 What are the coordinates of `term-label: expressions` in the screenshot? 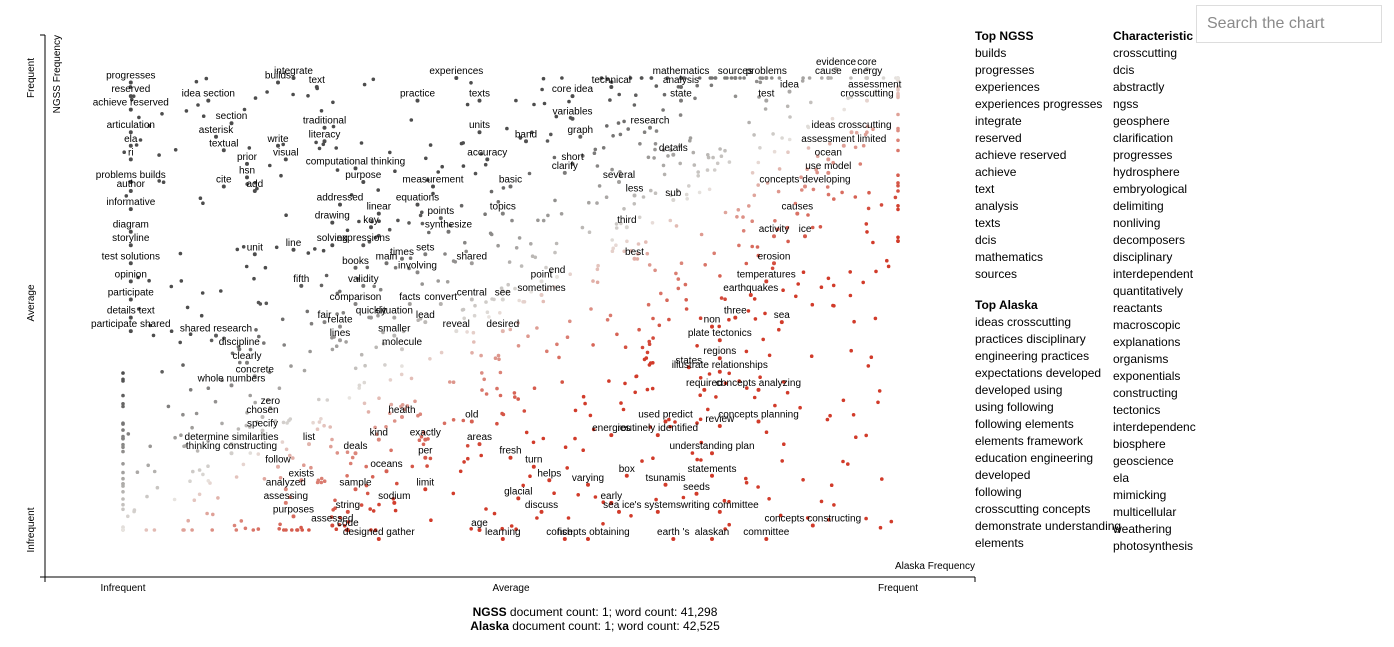 It's located at (363, 238).